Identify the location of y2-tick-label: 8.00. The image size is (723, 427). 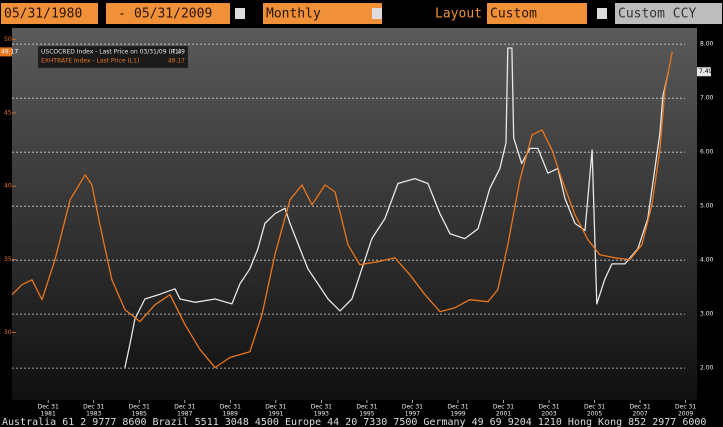
(707, 44).